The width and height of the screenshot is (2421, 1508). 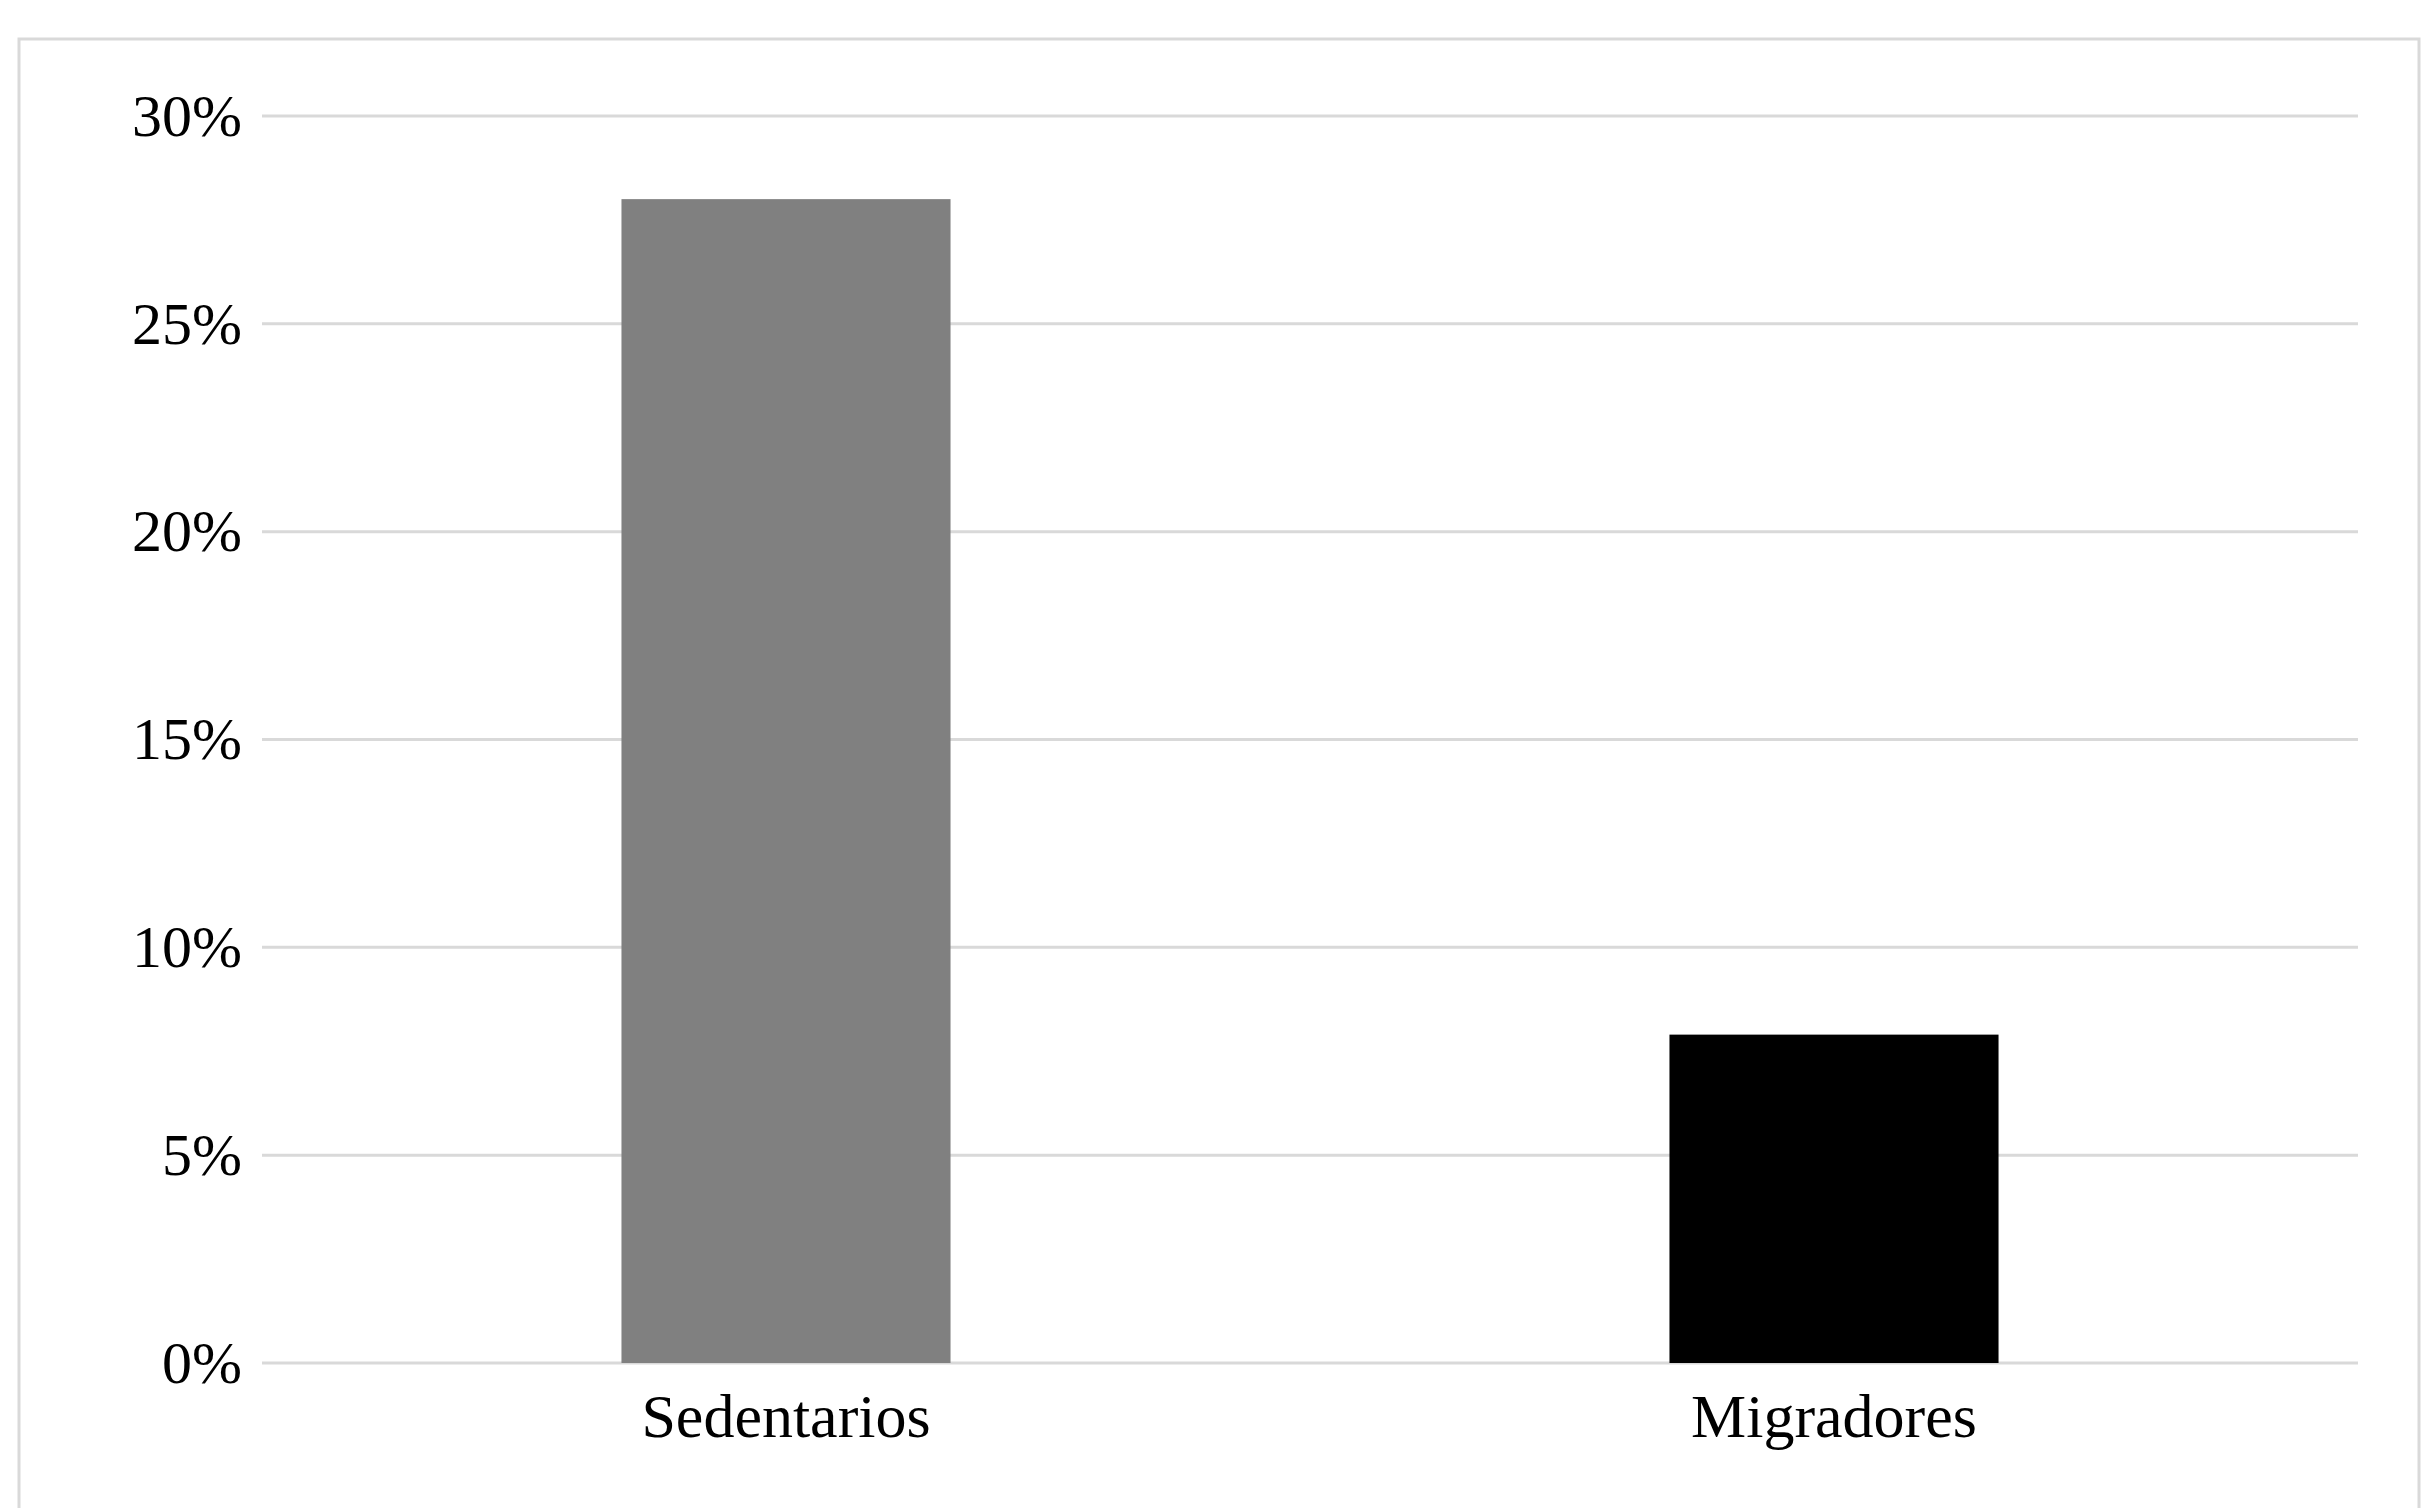 What do you see at coordinates (786, 1416) in the screenshot?
I see `x-tick-label: Sedentarios` at bounding box center [786, 1416].